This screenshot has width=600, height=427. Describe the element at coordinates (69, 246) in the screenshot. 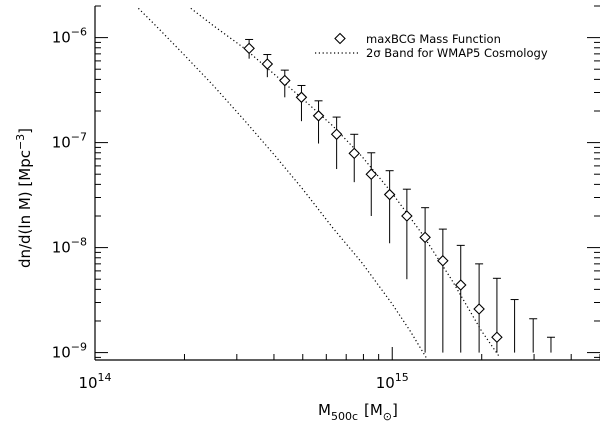

I see `y-tick-label-−8: 10⁻⁸` at that location.